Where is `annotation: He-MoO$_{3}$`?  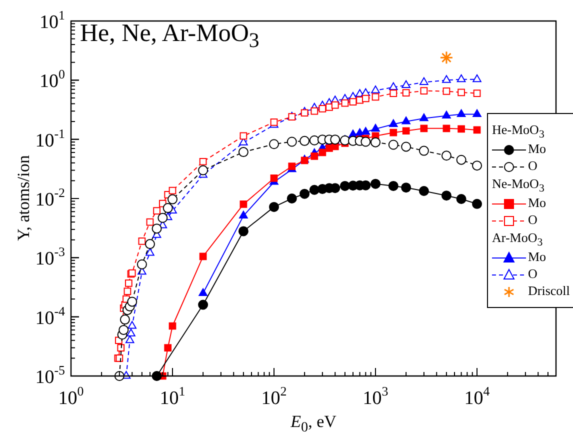
annotation: He-MoO$_{3}$ is located at coordinates (519, 131).